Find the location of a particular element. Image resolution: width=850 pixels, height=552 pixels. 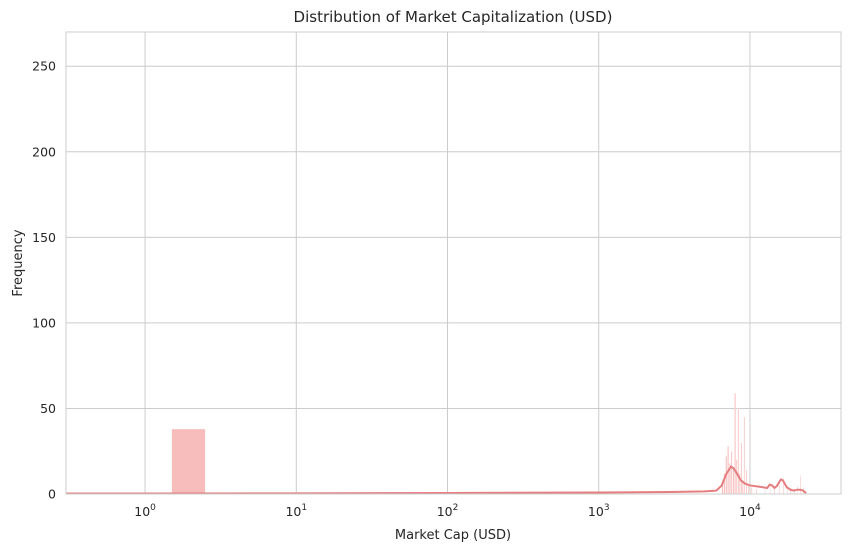

kde-curve is located at coordinates (436, 480).